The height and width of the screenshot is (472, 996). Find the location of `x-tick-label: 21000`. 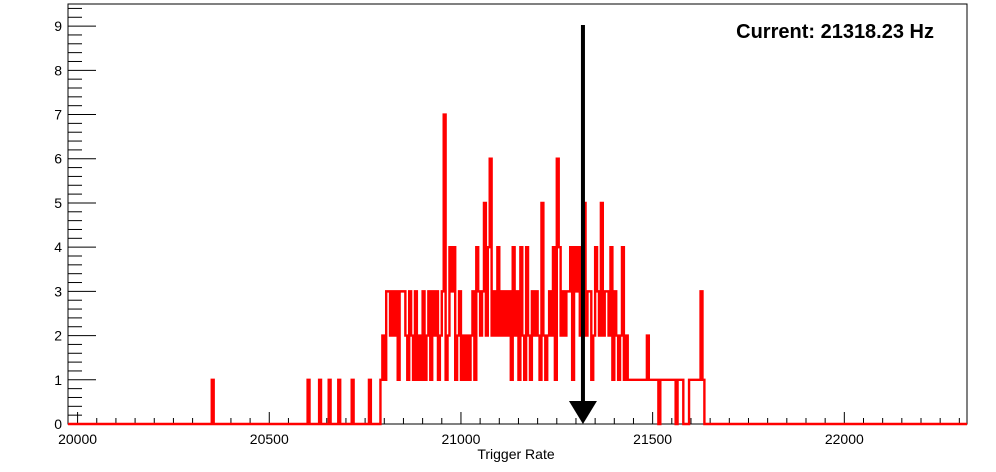

x-tick-label: 21000 is located at coordinates (460, 439).